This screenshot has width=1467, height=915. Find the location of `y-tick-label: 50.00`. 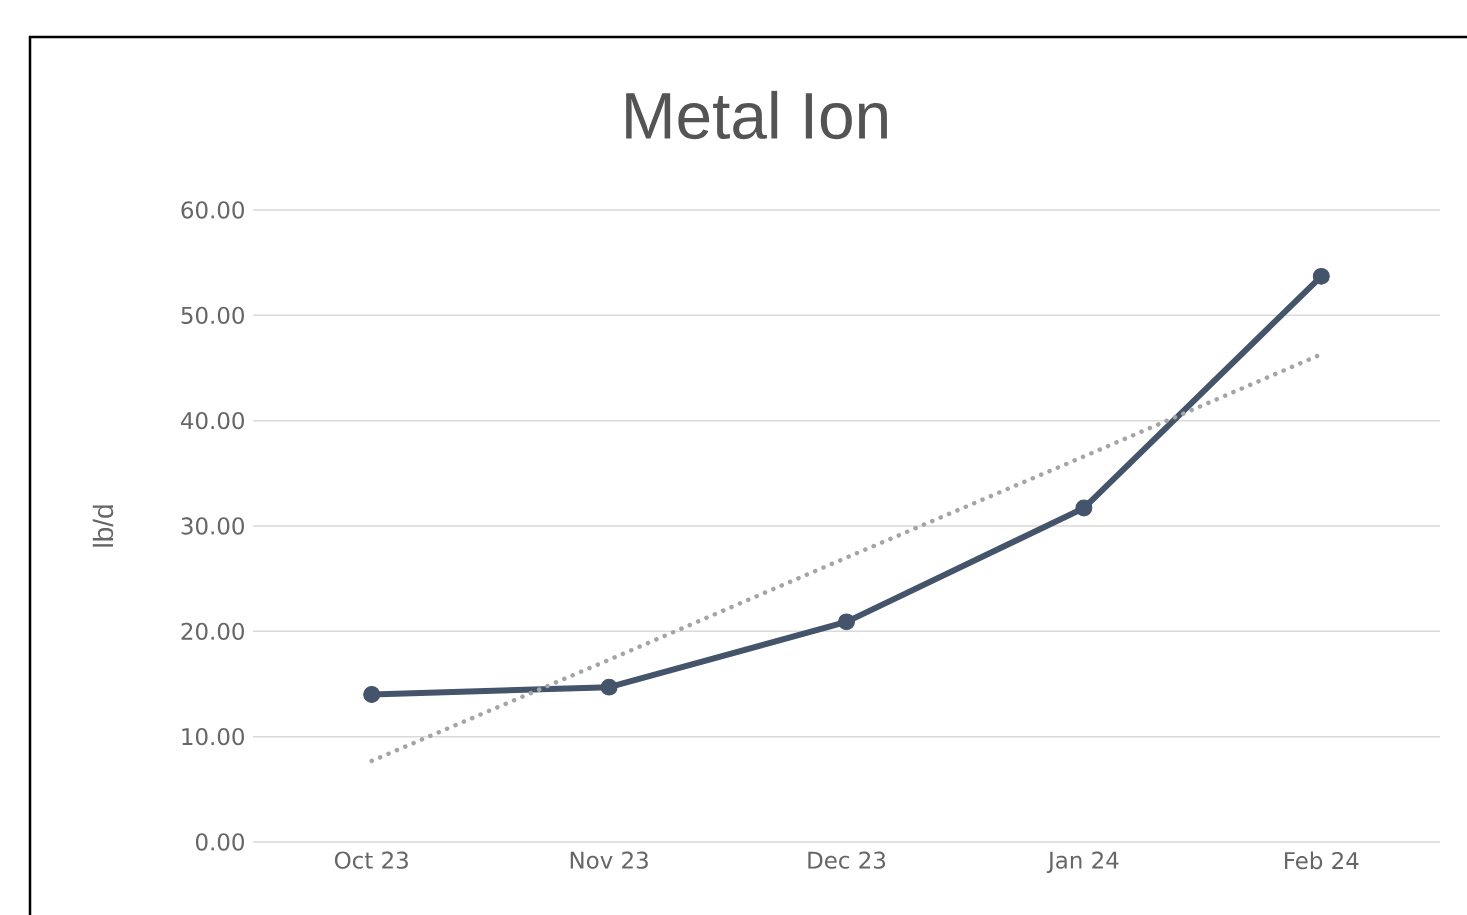

y-tick-label: 50.00 is located at coordinates (212, 315).